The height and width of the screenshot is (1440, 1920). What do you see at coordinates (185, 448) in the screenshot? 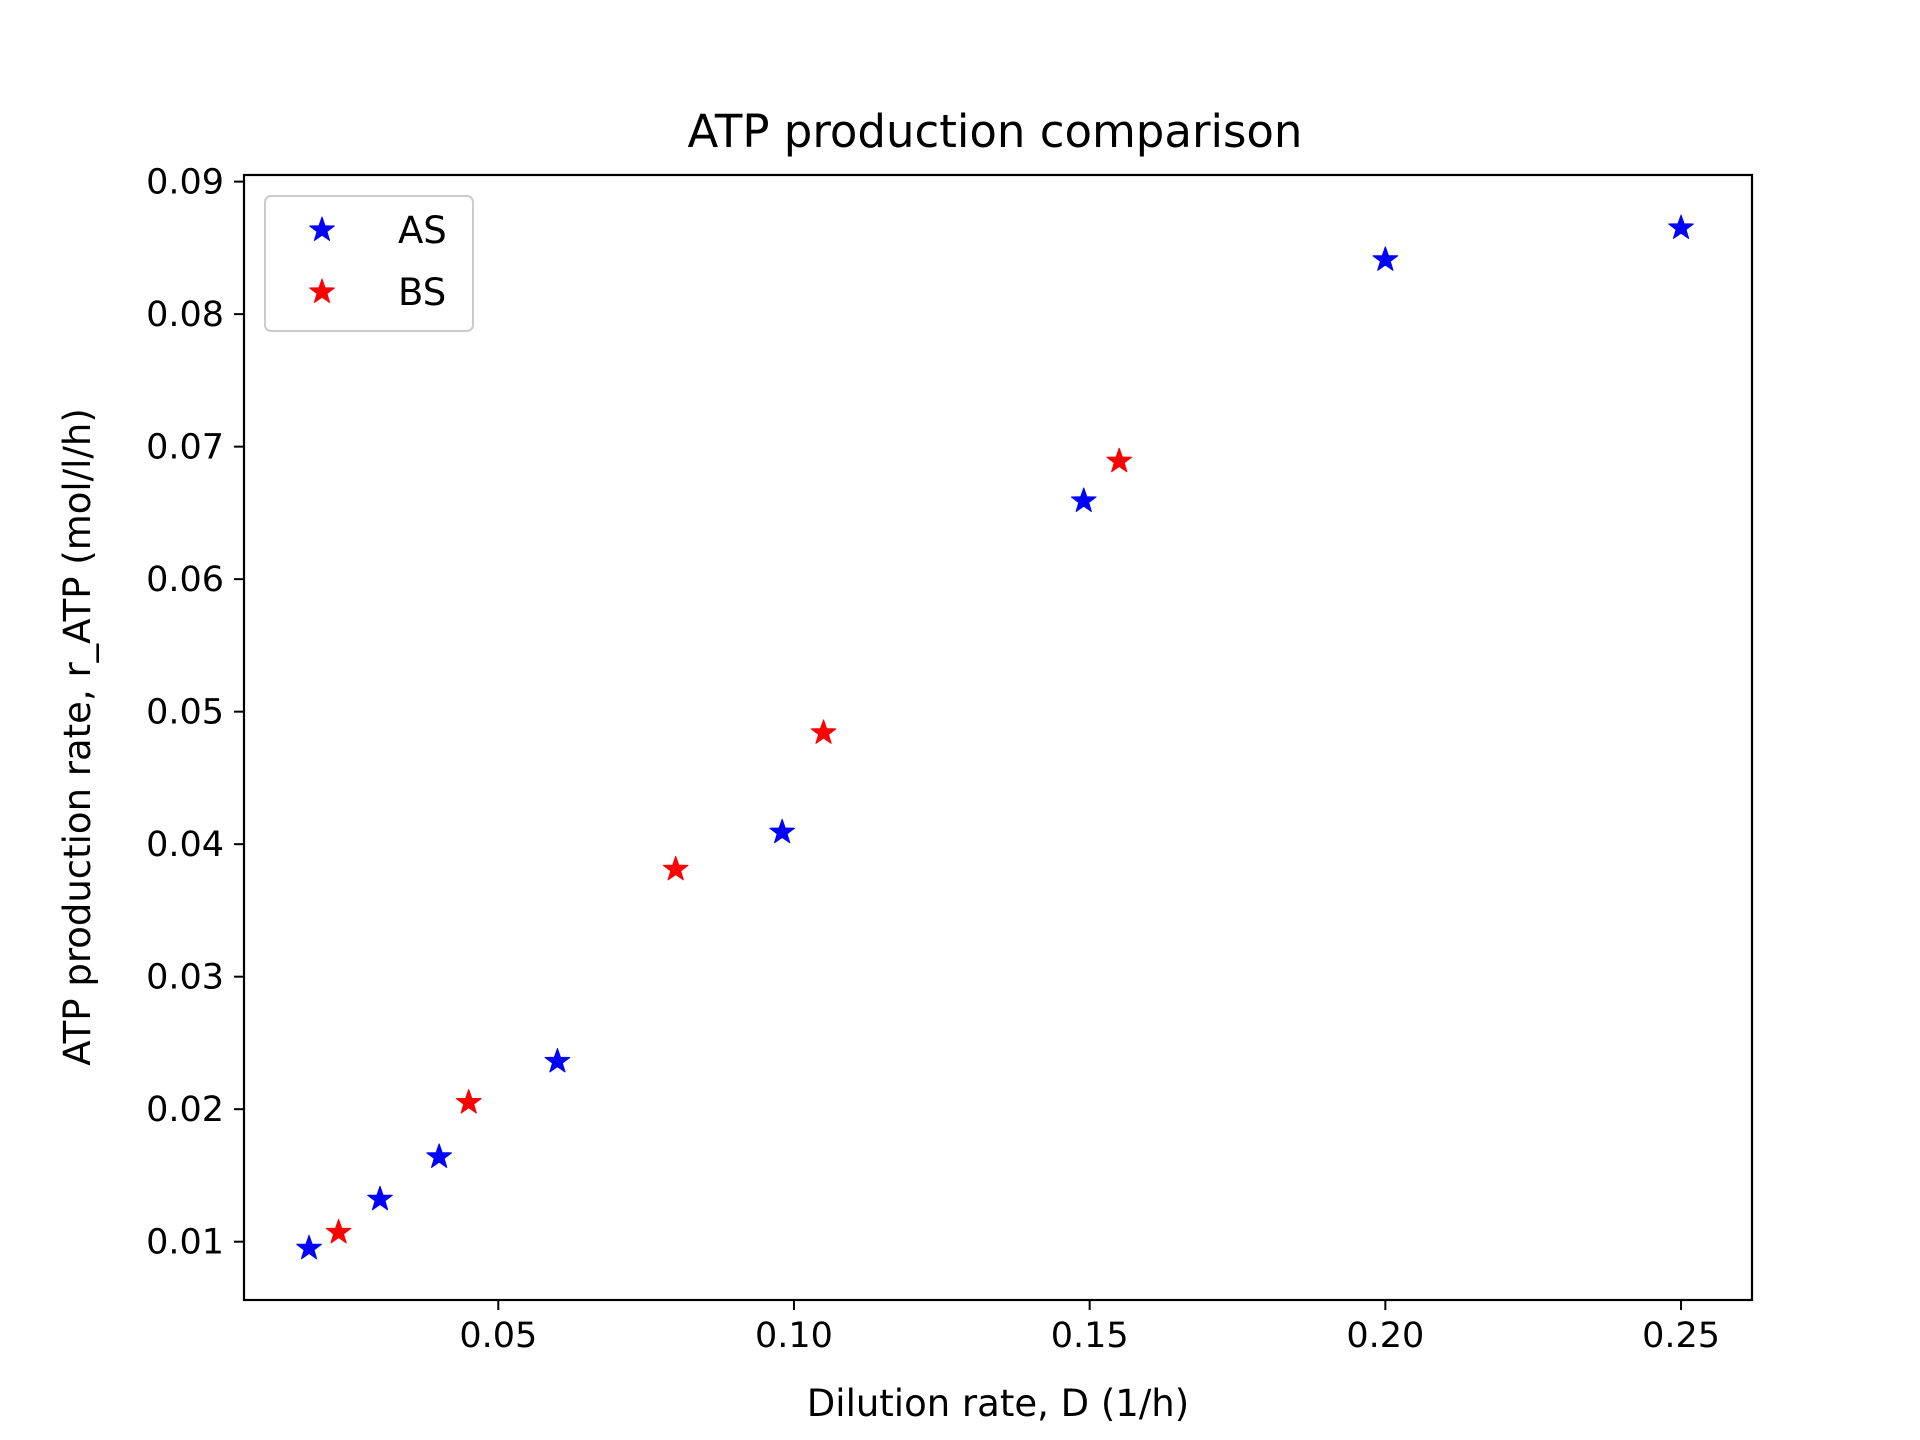
I see `y-tick-label: 0.07` at bounding box center [185, 448].